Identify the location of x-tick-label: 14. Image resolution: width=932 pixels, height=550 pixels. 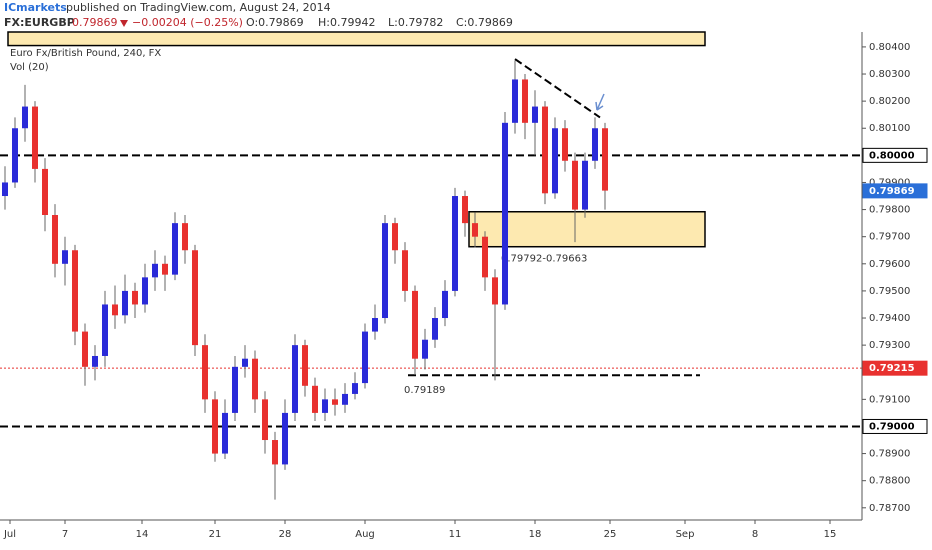
(142, 534).